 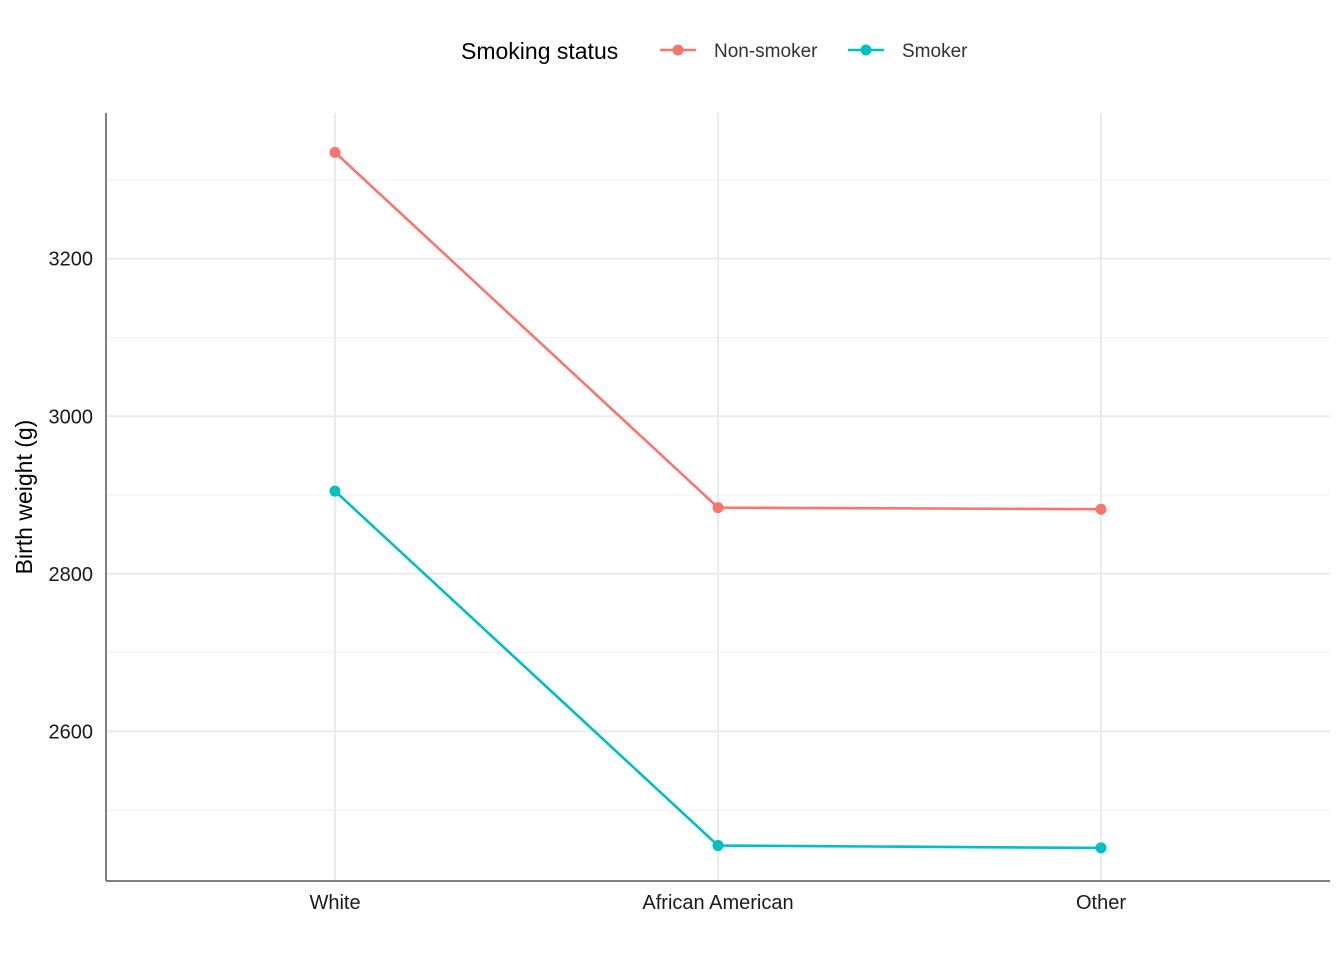 I want to click on legend-title: Smoking status, so click(x=539, y=51).